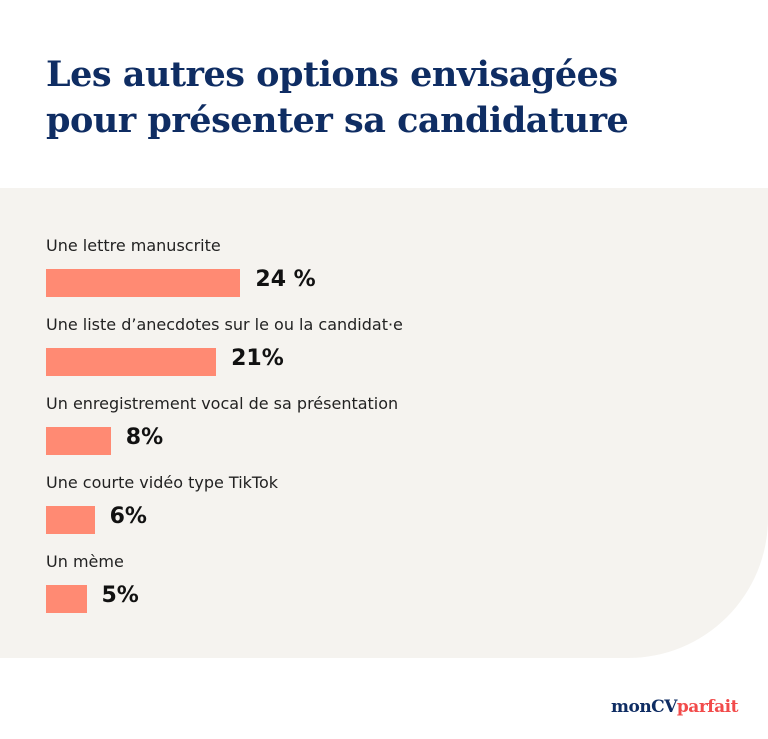 This screenshot has width=768, height=739. I want to click on logo: monCVparfait, so click(674, 707).